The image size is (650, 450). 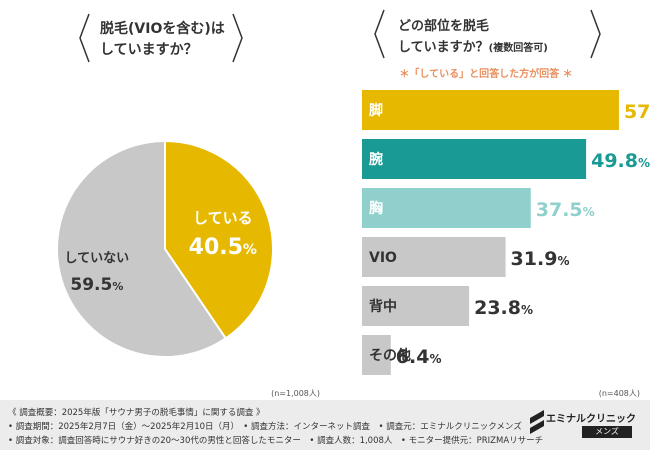 What do you see at coordinates (383, 258) in the screenshot?
I see `bar-category-3: VIO` at bounding box center [383, 258].